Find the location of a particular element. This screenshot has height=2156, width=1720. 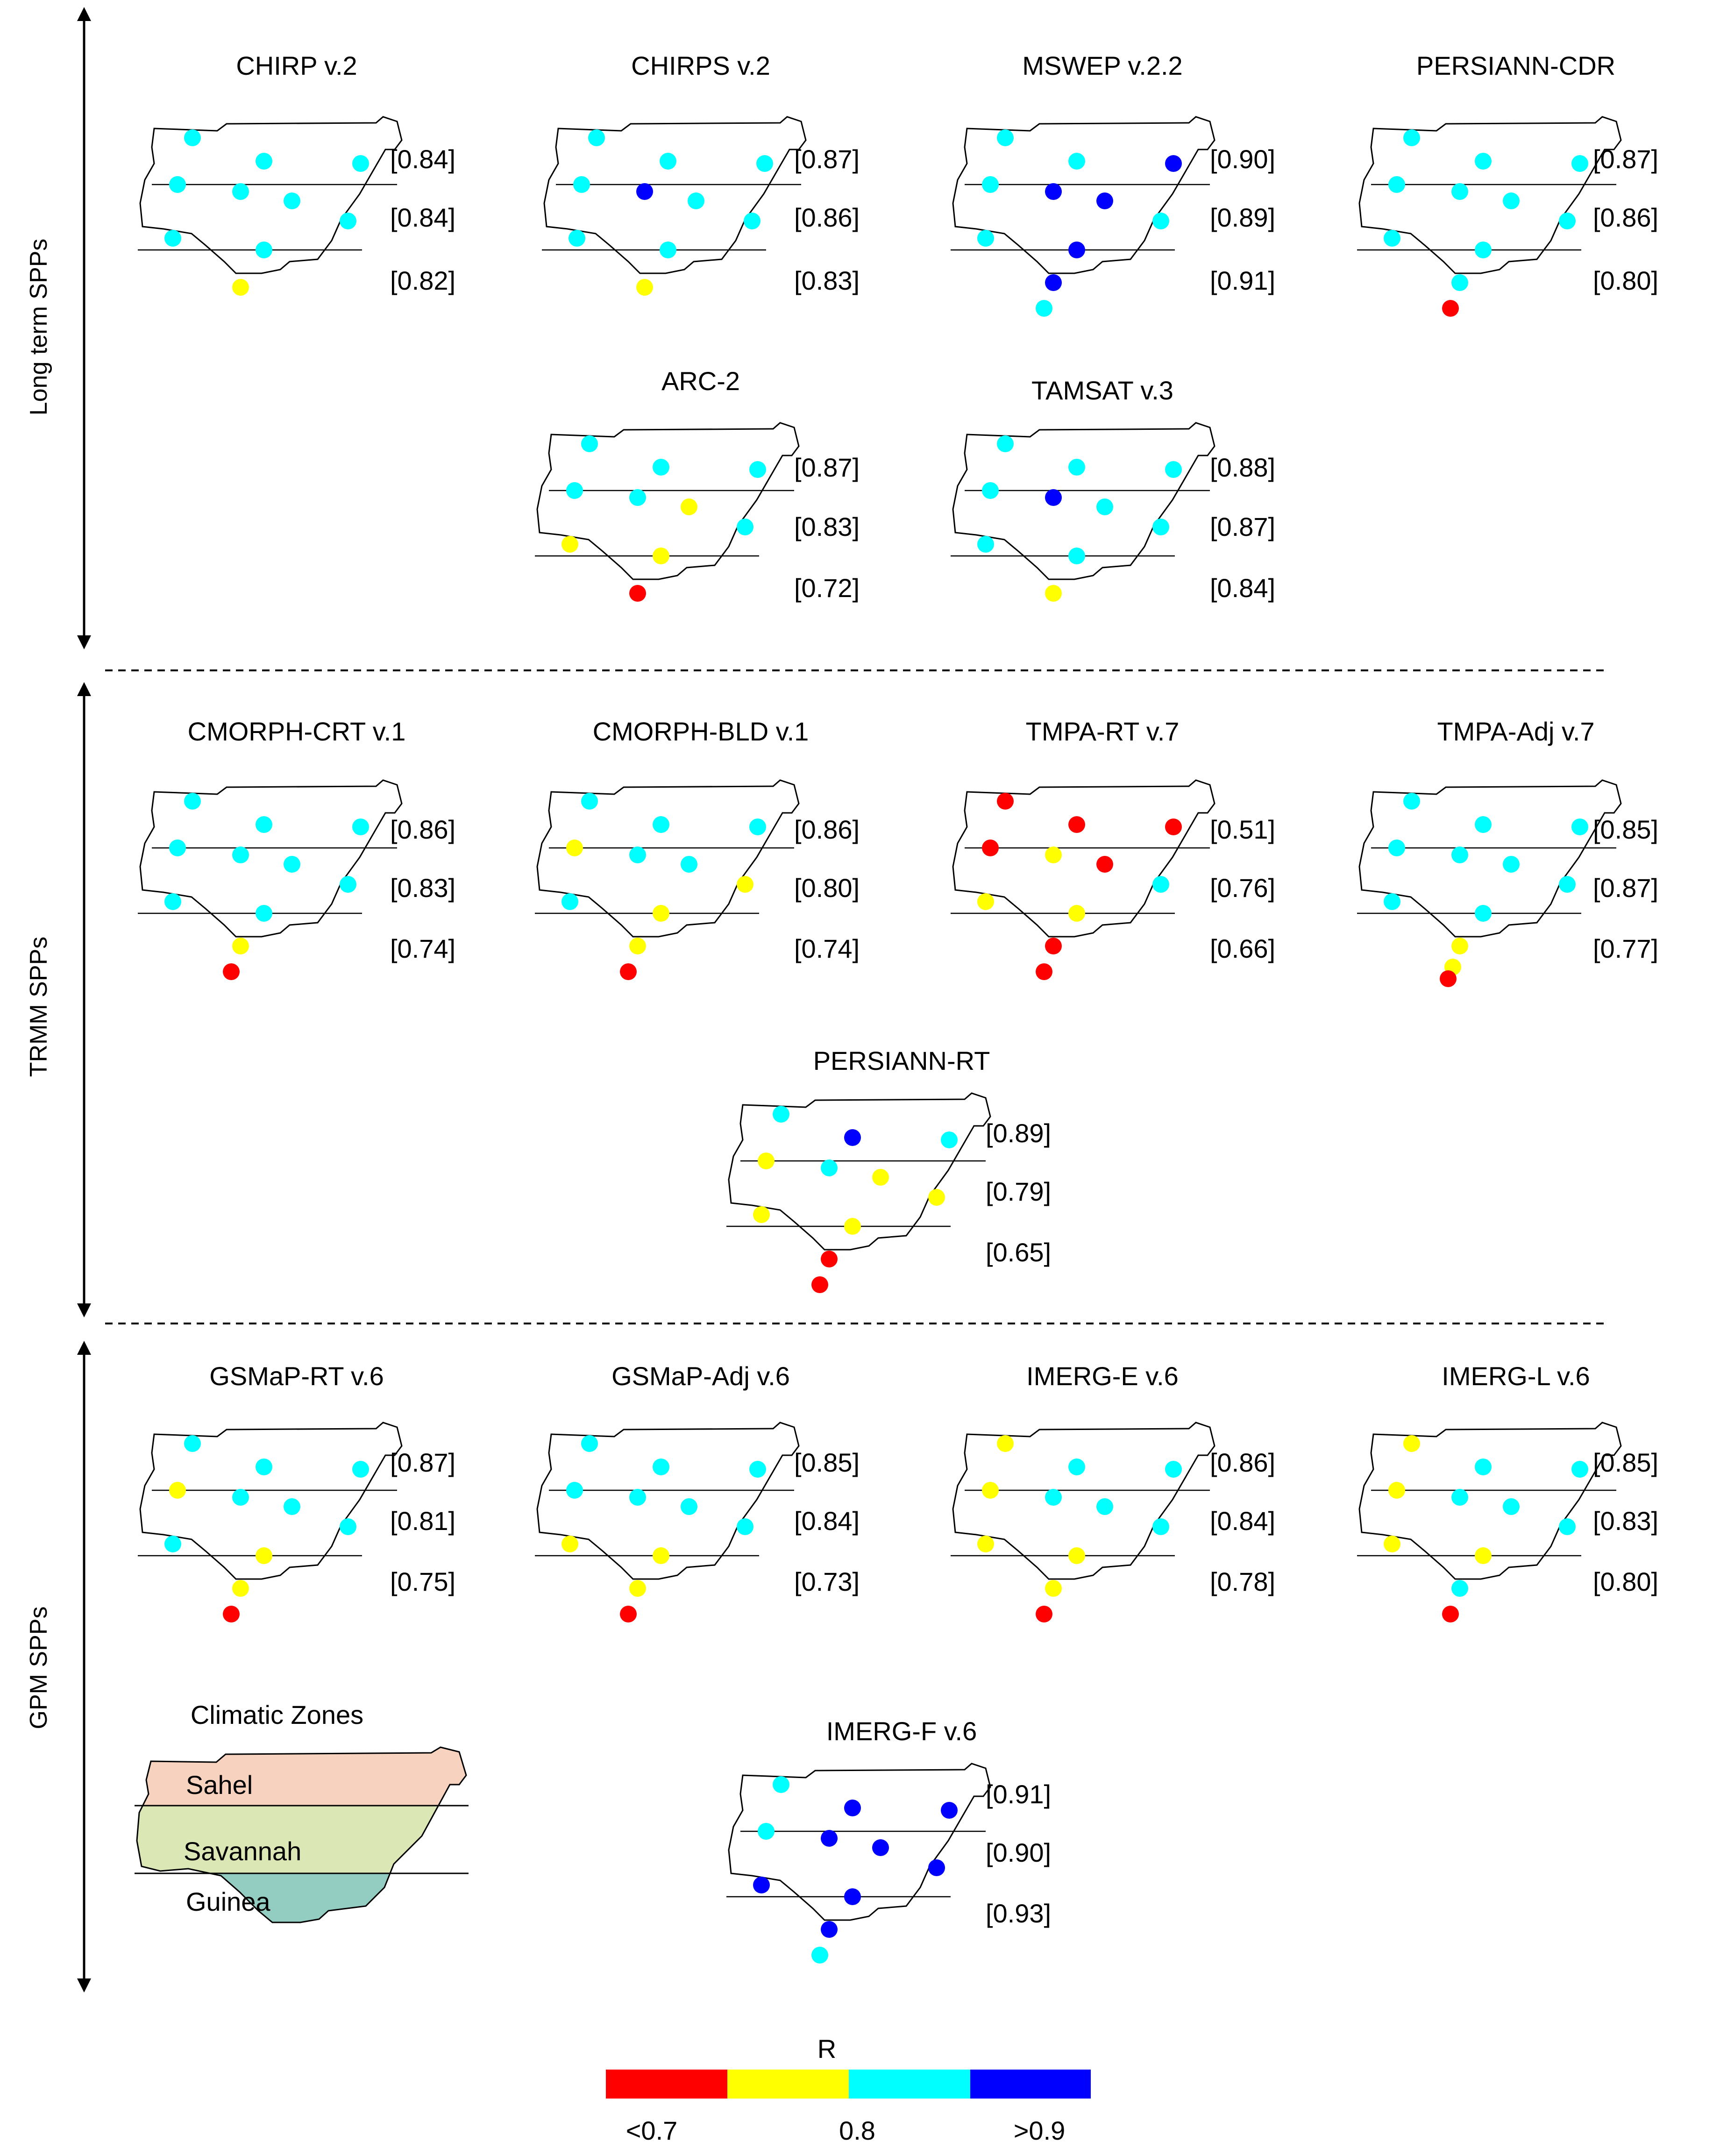

panel-title: IMERG-L v.6 is located at coordinates (1516, 1376).